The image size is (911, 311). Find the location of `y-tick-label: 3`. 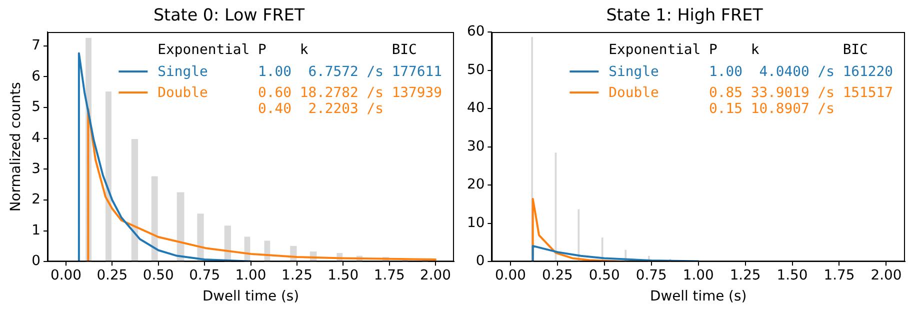

y-tick-label: 3 is located at coordinates (36, 168).